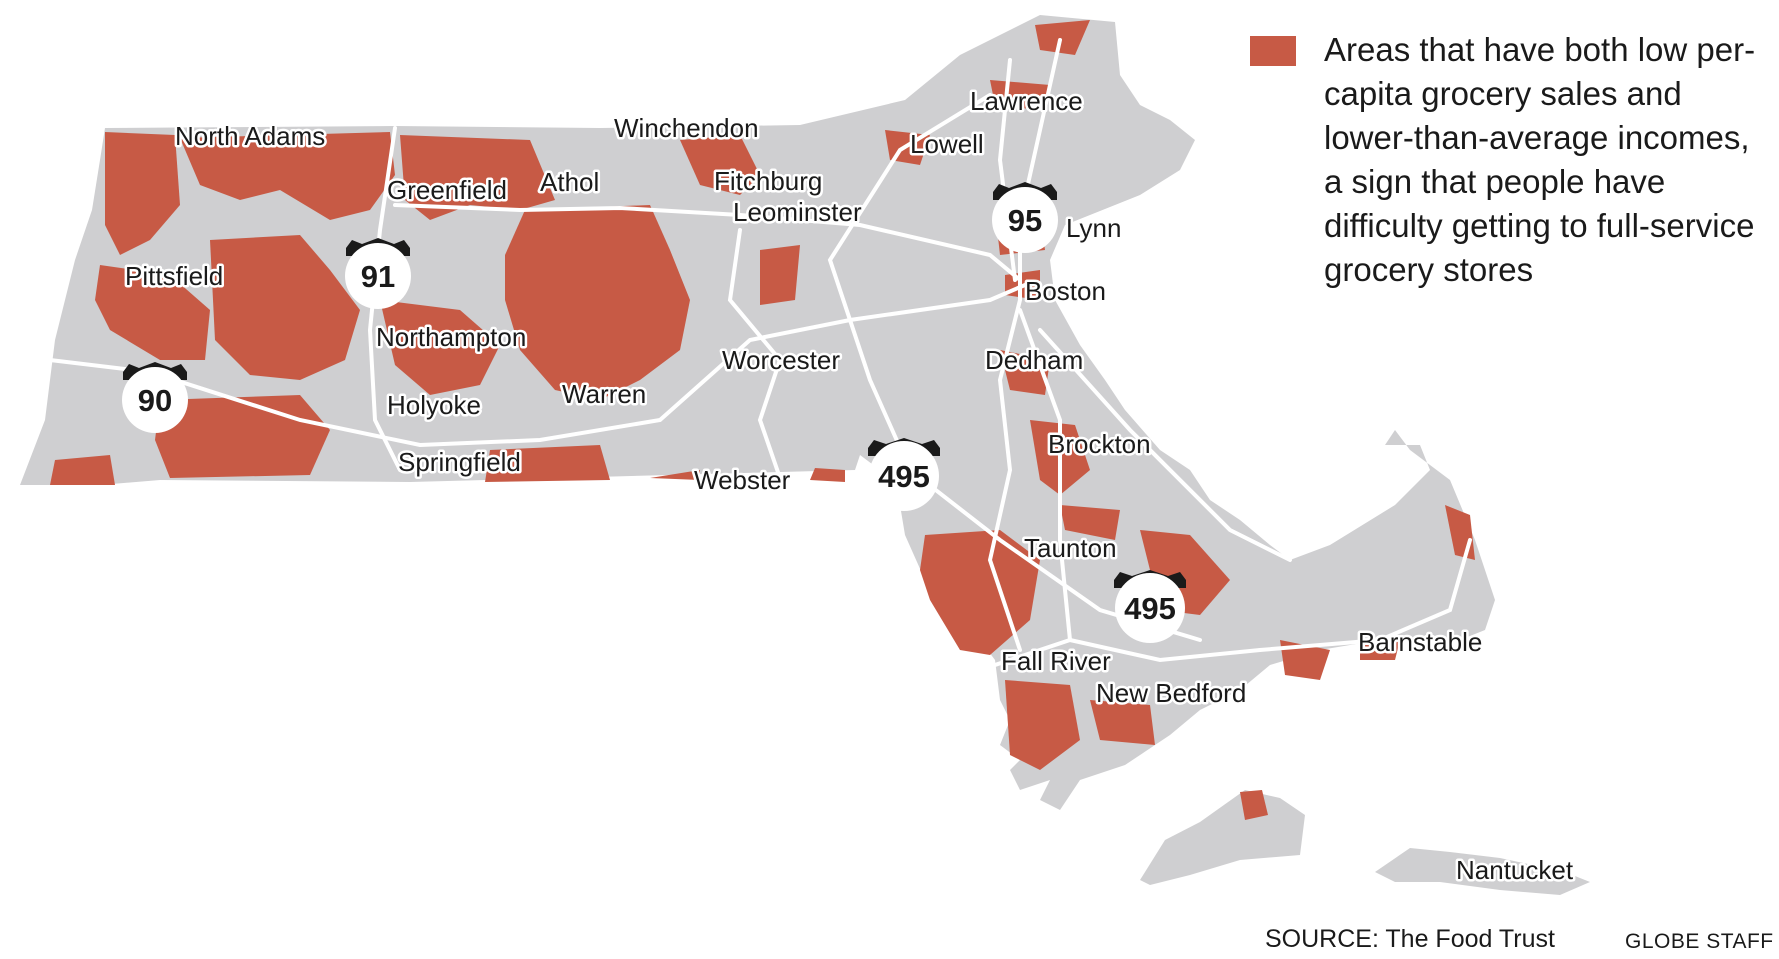 The height and width of the screenshot is (959, 1779). I want to click on city-label-dedham: Dedham, so click(1034, 360).